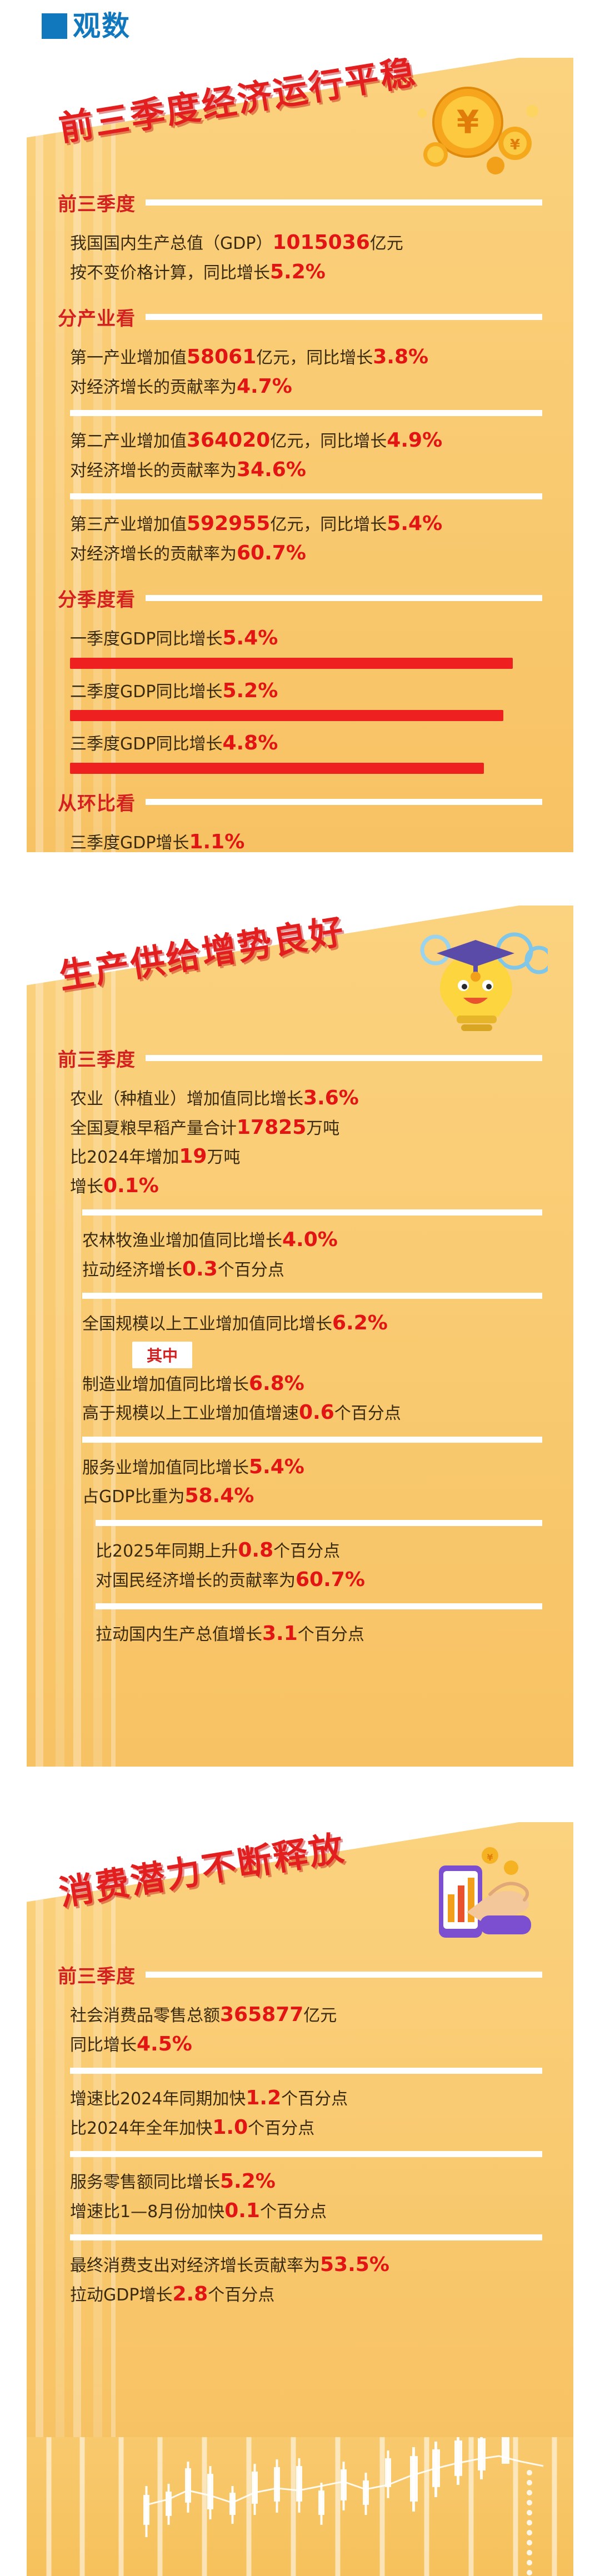 The width and height of the screenshot is (600, 2576). Describe the element at coordinates (172, 2293) in the screenshot. I see `stat-line: 拉动GDP增长2.8个百分点` at that location.